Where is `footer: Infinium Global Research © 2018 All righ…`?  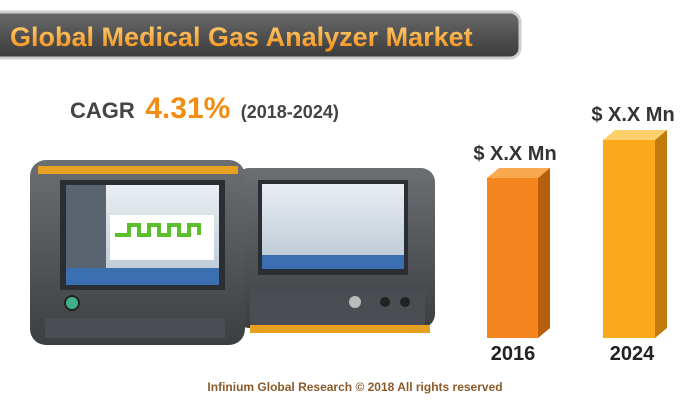
footer: Infinium Global Research © 2018 All righ… is located at coordinates (354, 387).